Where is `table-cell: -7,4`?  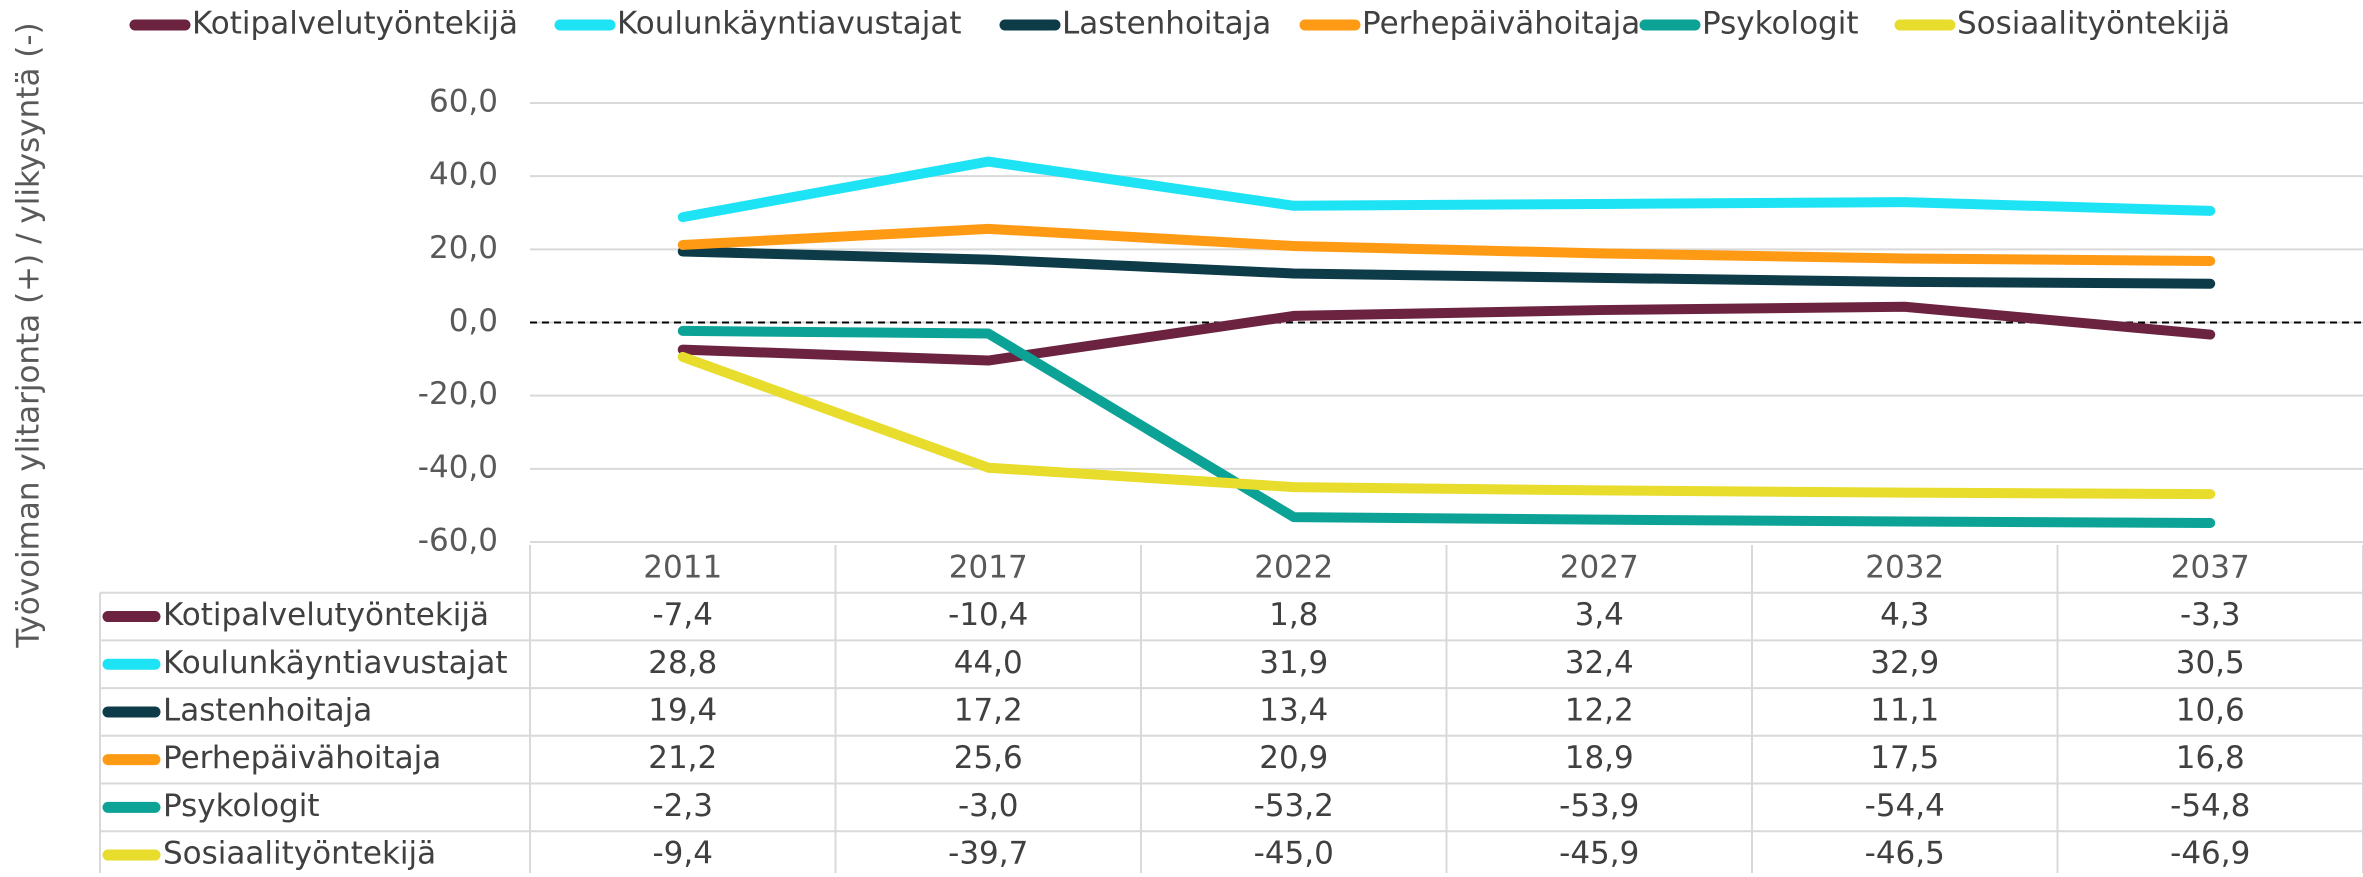
table-cell: -7,4 is located at coordinates (683, 615).